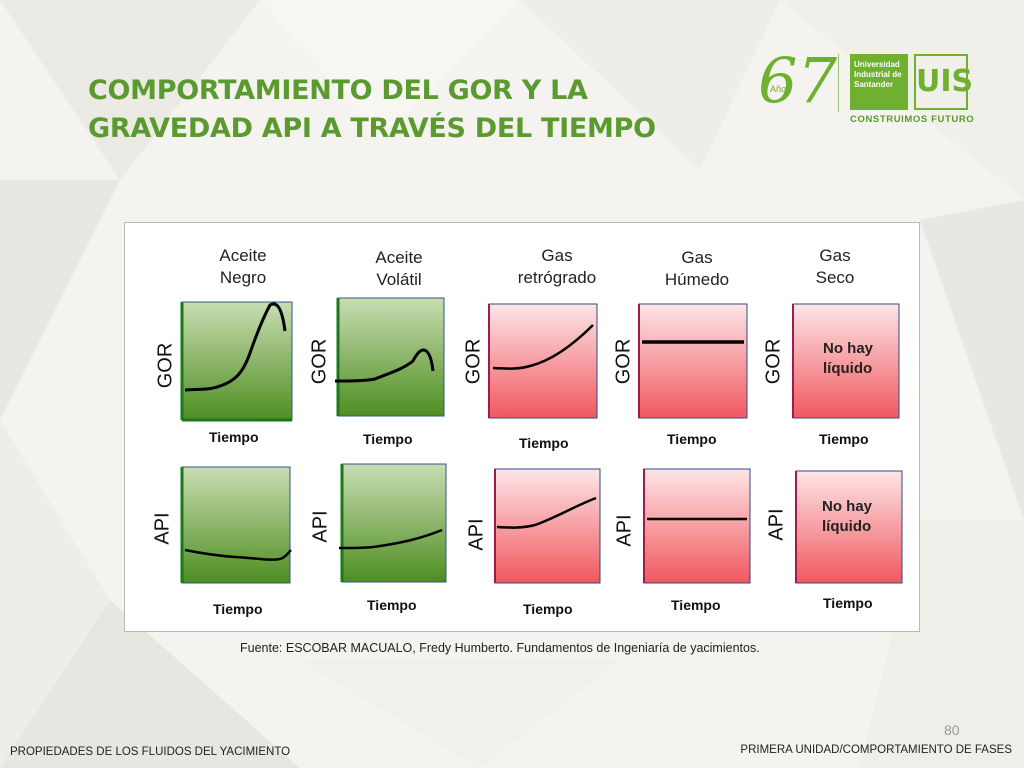  I want to click on curve-api-aceite-negro, so click(238, 554).